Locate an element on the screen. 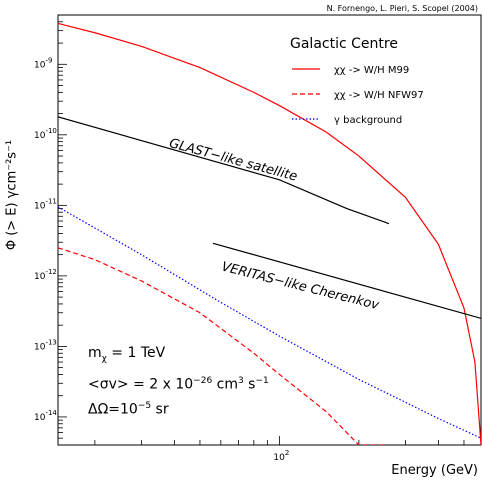  sigma-unit2: s is located at coordinates (249, 384).